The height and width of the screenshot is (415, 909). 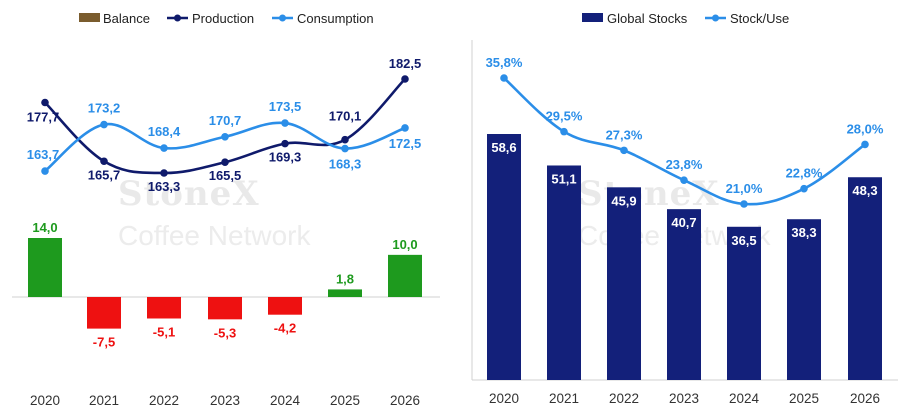 What do you see at coordinates (335, 18) in the screenshot?
I see `legend-label-consumption: Consumption` at bounding box center [335, 18].